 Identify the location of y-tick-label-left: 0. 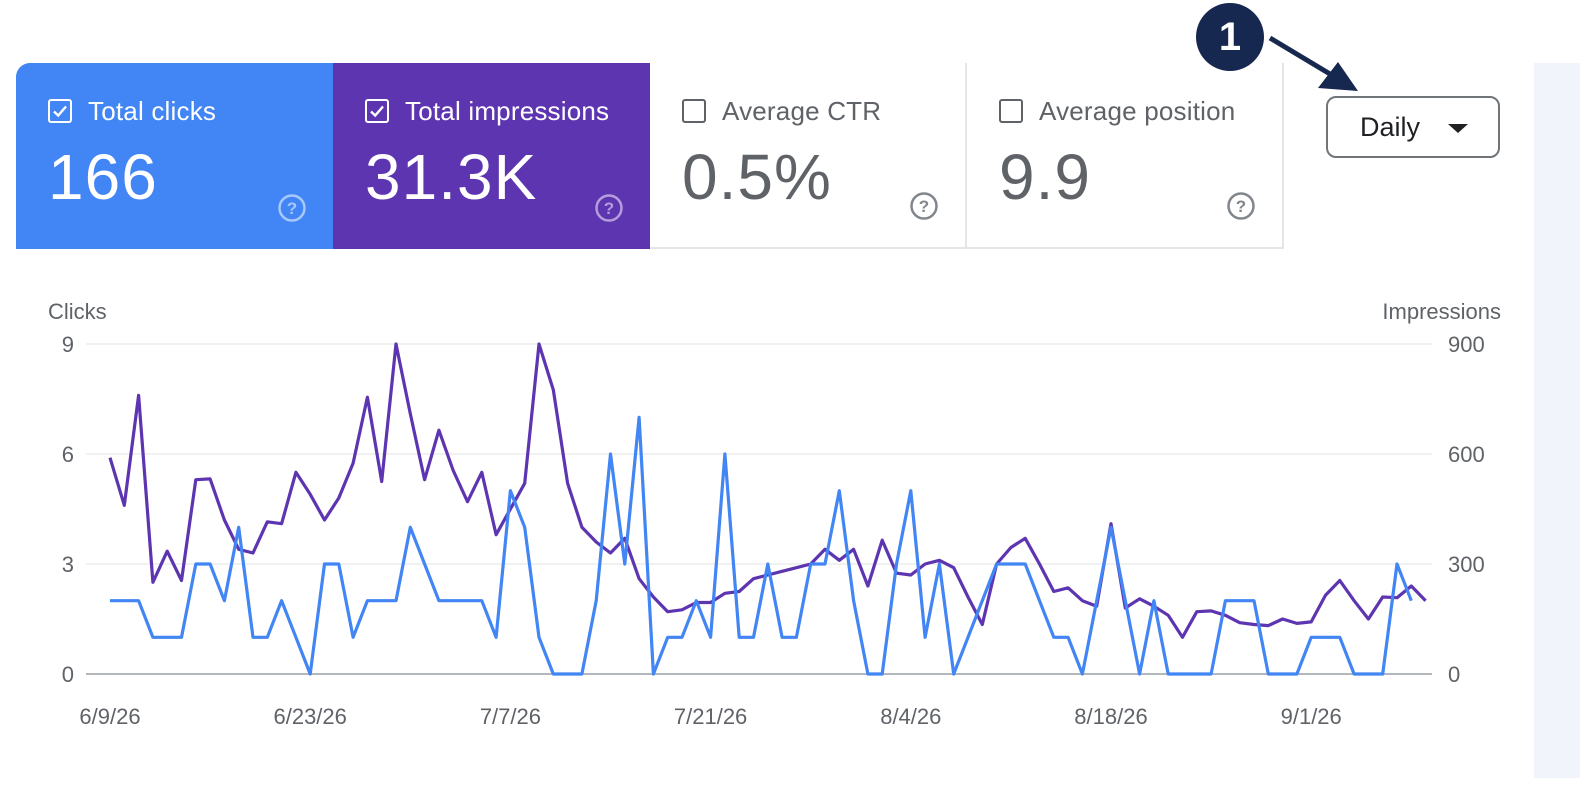
(68, 674).